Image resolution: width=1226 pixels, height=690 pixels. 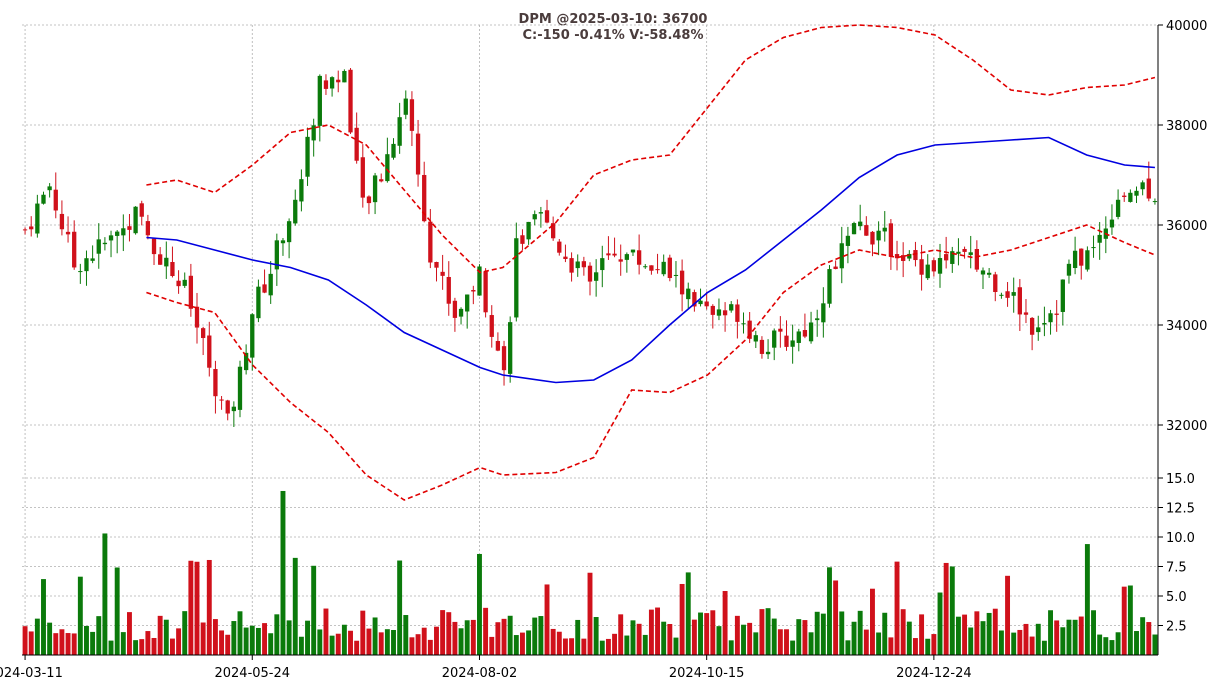 I want to click on volume-tick-label: 15.0, so click(x=1180, y=479).